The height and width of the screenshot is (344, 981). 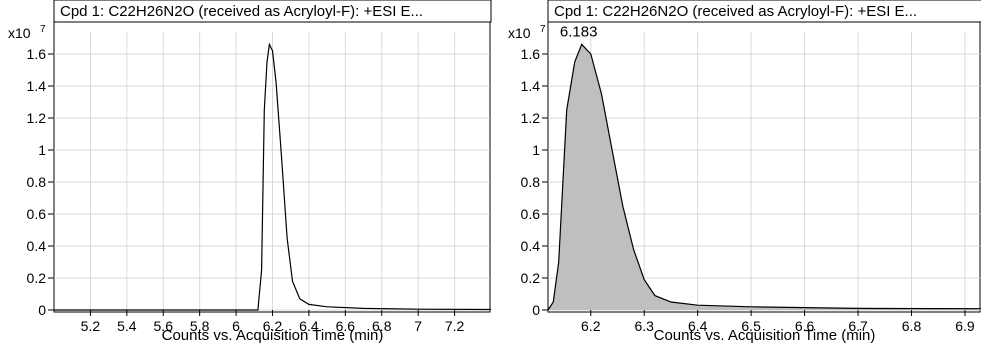 What do you see at coordinates (455, 326) in the screenshot?
I see `x-tick-label: 7.2` at bounding box center [455, 326].